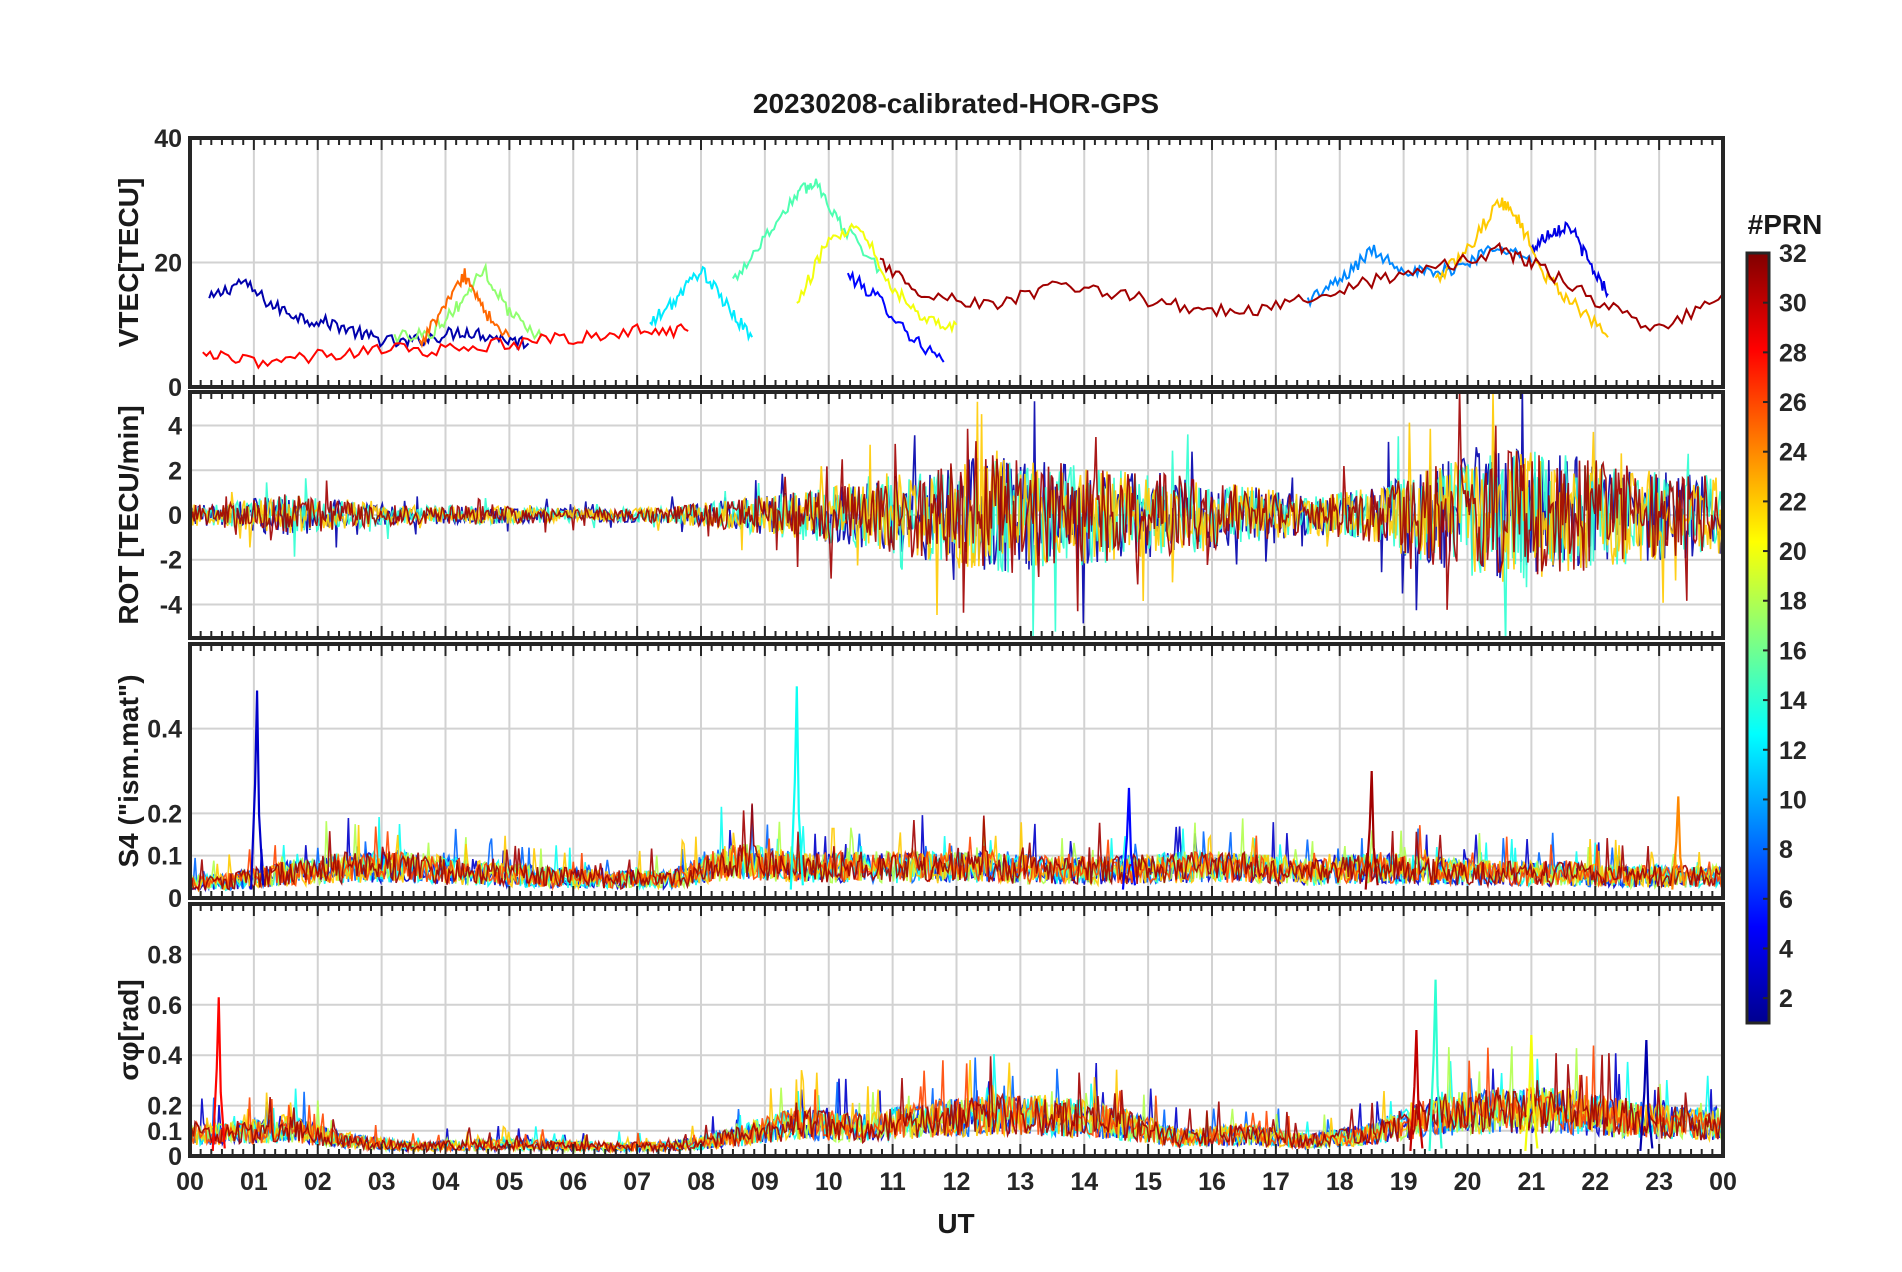 The width and height of the screenshot is (1902, 1272). I want to click on x-tick-label: 04, so click(446, 1182).